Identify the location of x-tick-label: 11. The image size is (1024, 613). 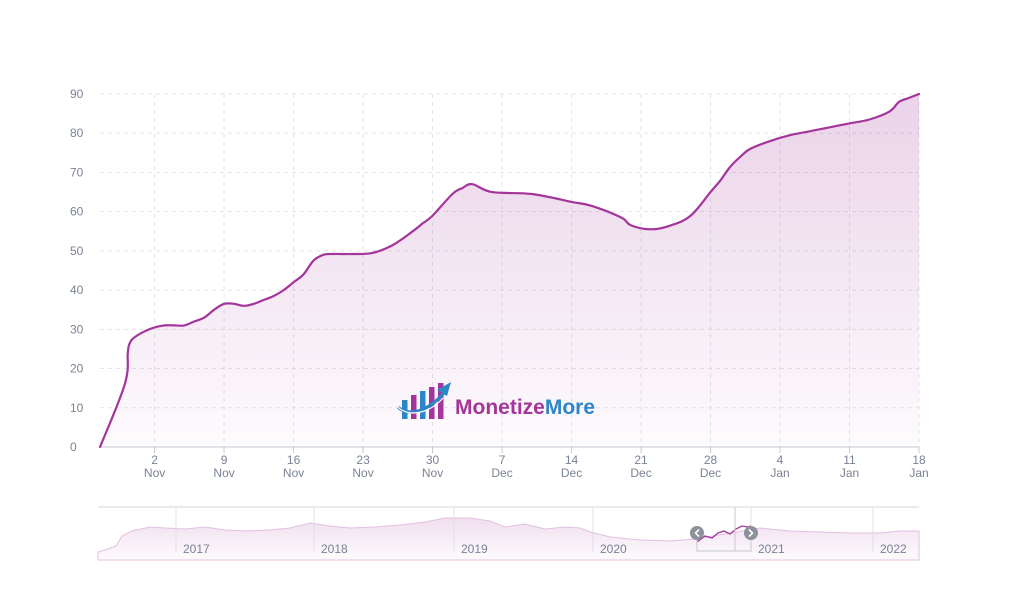
(849, 460).